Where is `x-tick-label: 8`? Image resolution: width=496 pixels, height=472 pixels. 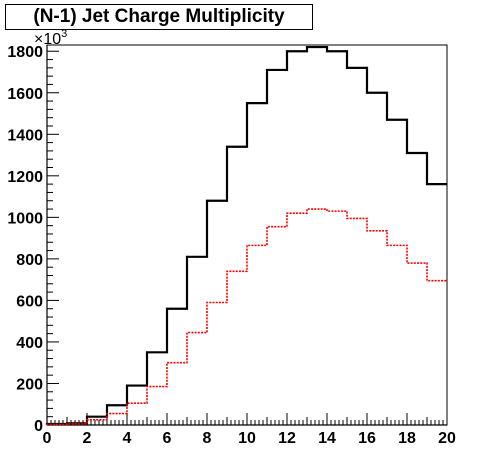
x-tick-label: 8 is located at coordinates (207, 438).